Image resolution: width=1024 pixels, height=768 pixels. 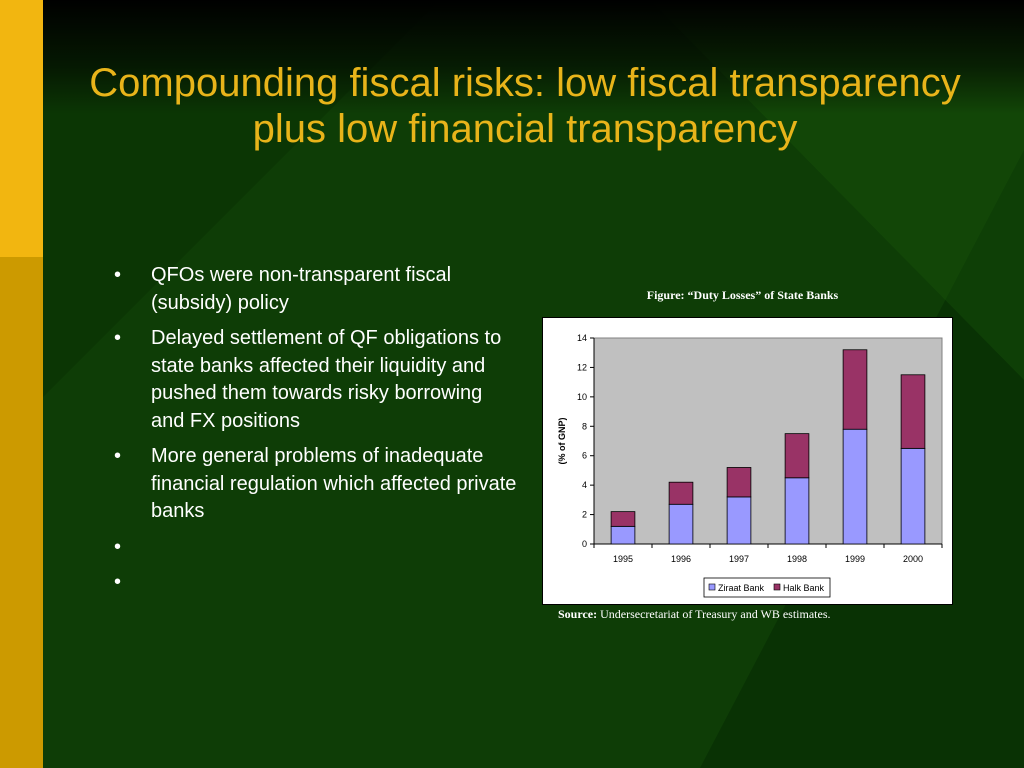 What do you see at coordinates (578, 614) in the screenshot?
I see `source-label: Source:` at bounding box center [578, 614].